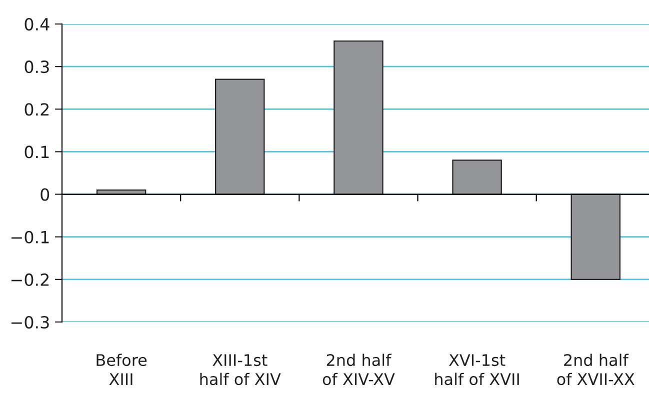 The height and width of the screenshot is (411, 649). Describe the element at coordinates (358, 370) in the screenshot. I see `x-tick-label: 2nd half of XIV-XV` at that location.